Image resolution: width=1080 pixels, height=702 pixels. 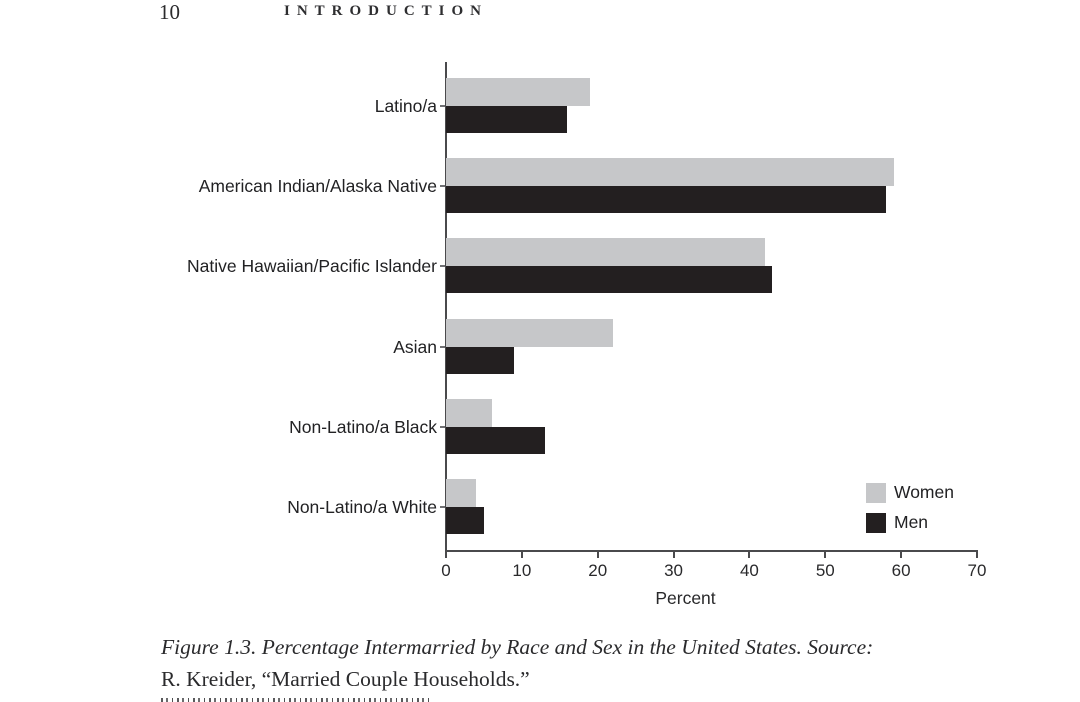 I want to click on x-tick-label-30: 30, so click(x=674, y=570).